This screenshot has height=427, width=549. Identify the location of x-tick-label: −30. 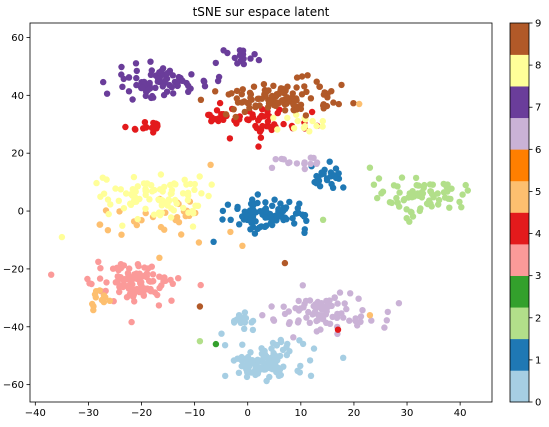
(88, 413).